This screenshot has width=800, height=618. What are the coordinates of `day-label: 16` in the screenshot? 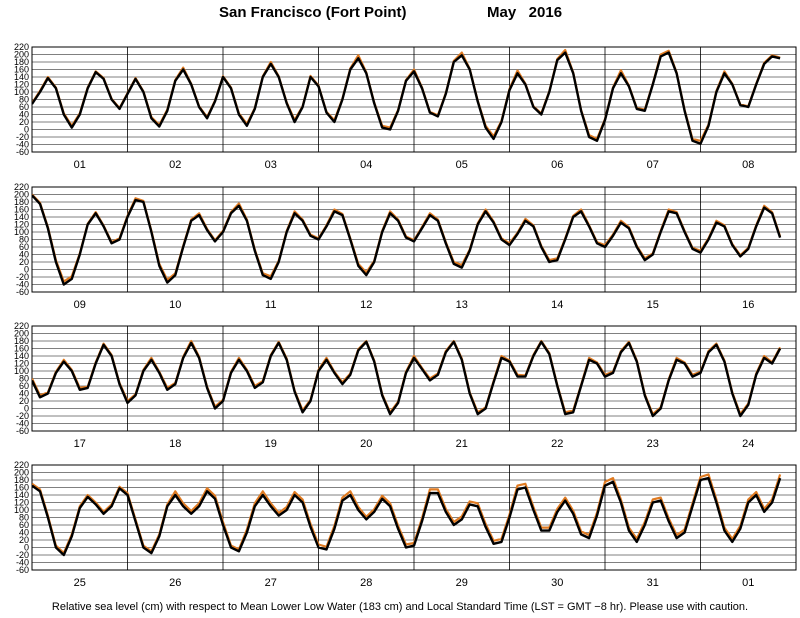 It's located at (748, 305).